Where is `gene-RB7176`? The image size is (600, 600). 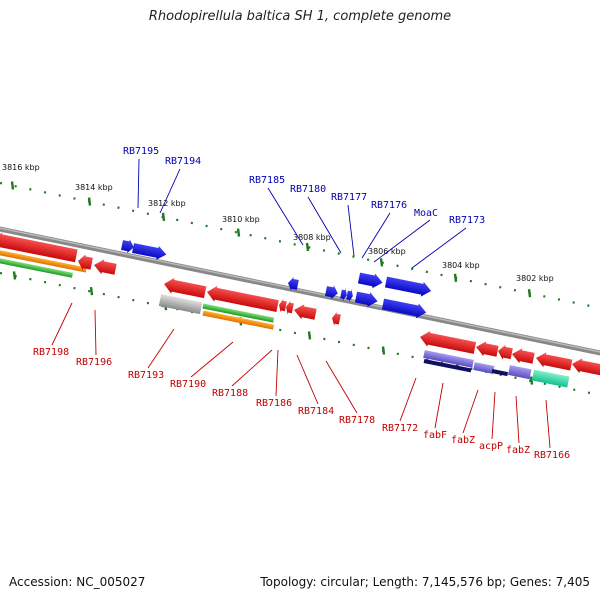 gene-RB7176 is located at coordinates (366, 299).